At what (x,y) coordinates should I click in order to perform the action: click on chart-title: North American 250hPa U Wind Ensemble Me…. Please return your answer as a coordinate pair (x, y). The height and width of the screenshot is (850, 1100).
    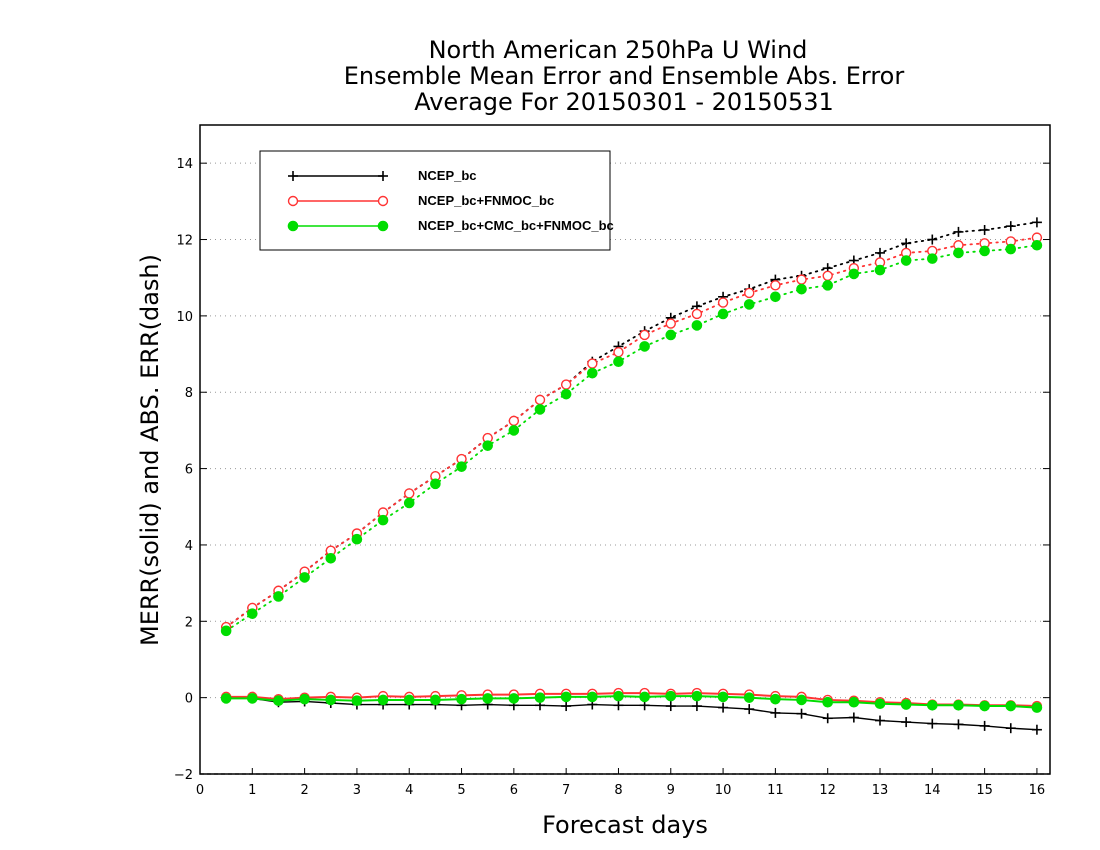
    Looking at the image, I should click on (624, 76).